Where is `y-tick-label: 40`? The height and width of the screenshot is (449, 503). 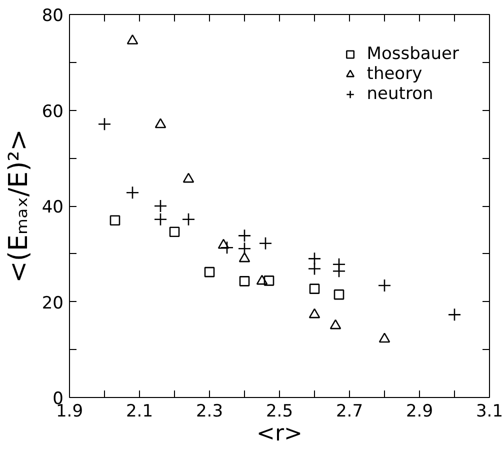
y-tick-label: 40 is located at coordinates (53, 208).